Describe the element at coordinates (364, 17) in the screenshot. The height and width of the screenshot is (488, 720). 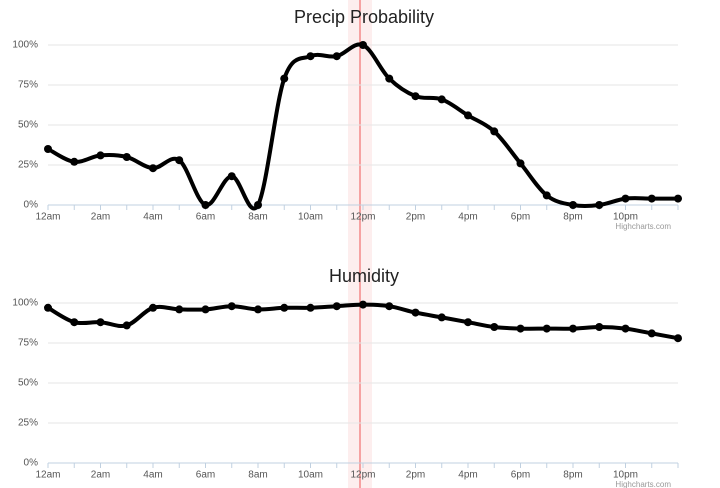
I see `chart-title: Precip Probability` at that location.